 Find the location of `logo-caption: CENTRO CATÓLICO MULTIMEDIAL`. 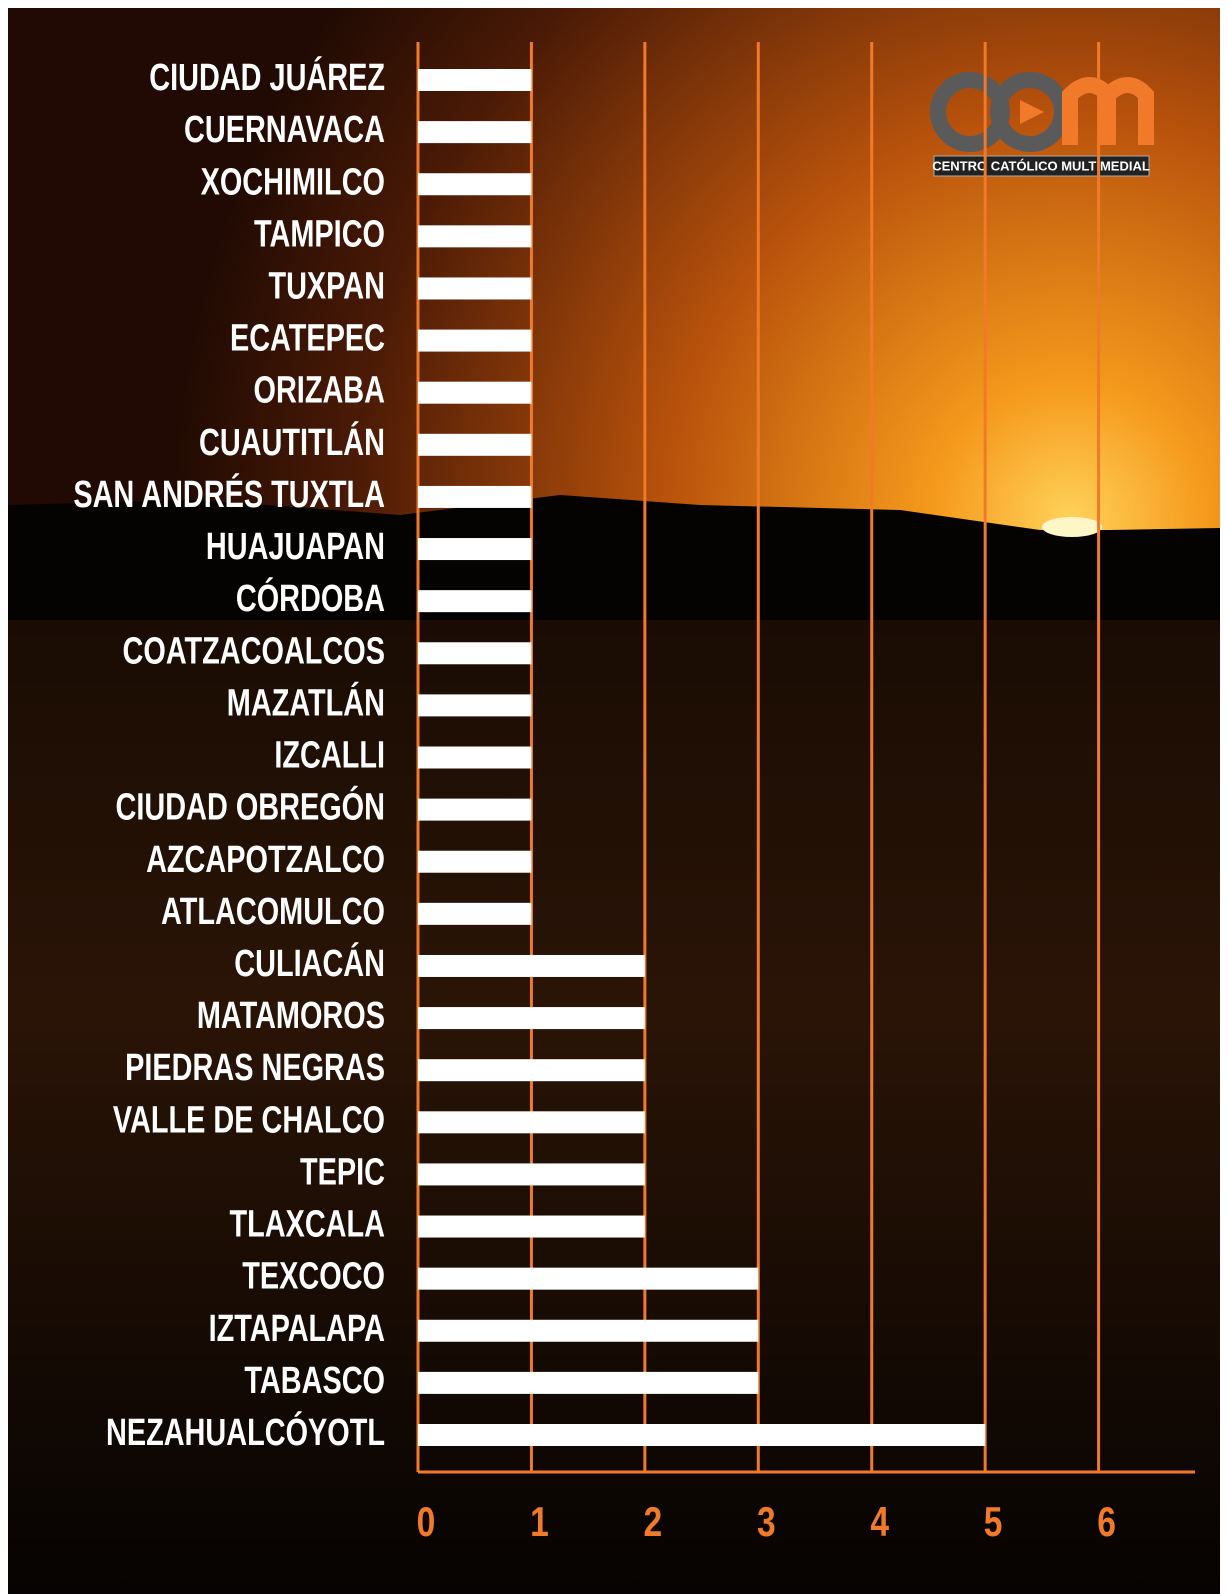

logo-caption: CENTRO CATÓLICO MULTIMEDIAL is located at coordinates (1041, 165).